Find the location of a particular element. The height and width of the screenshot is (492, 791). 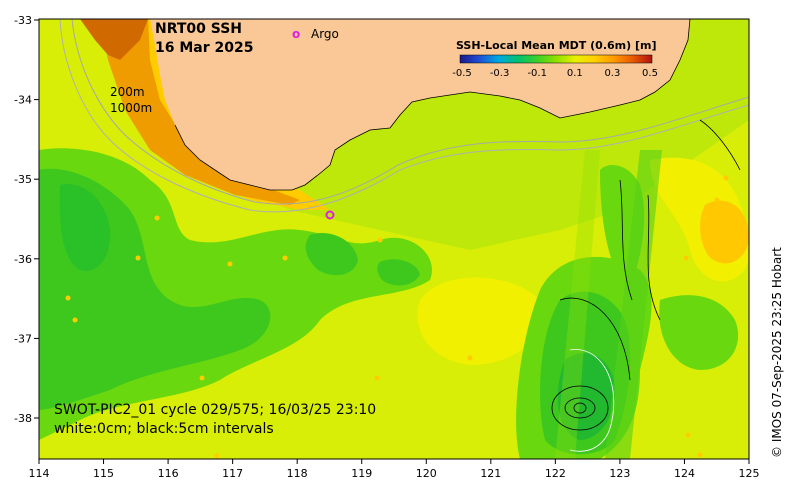

y-tick-label: -36 is located at coordinates (23, 259).